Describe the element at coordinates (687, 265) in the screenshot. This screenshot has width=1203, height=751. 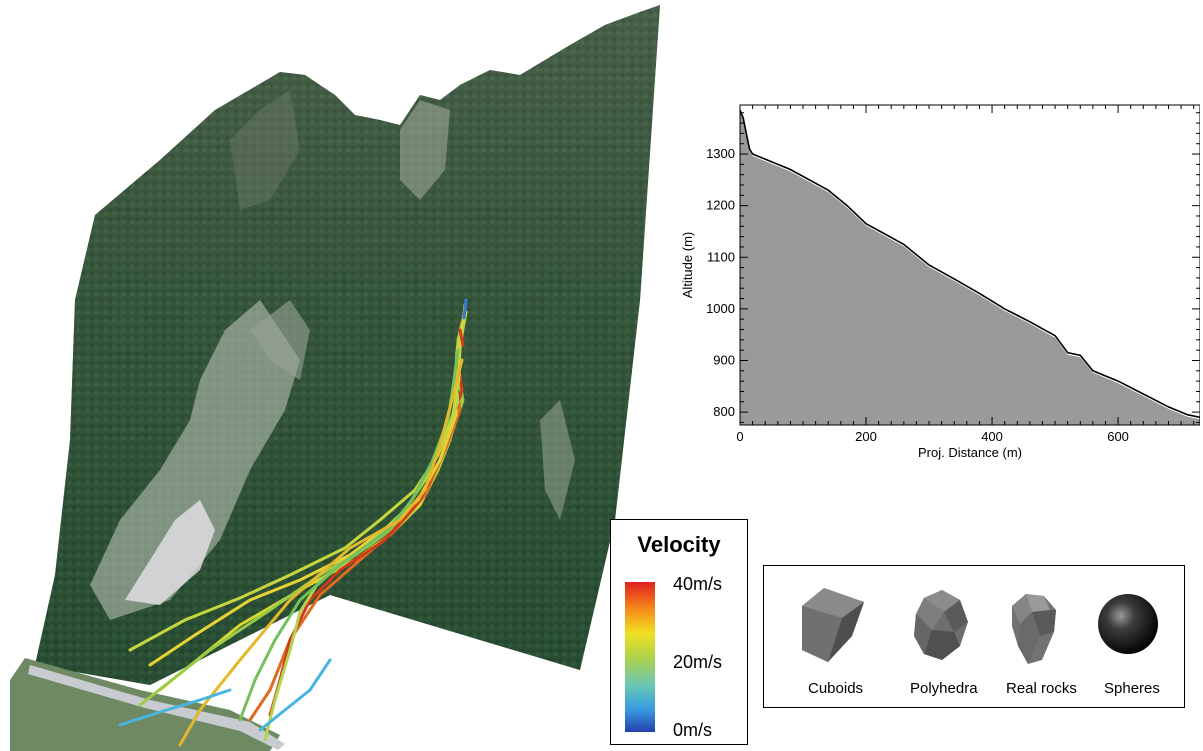
I see `y-axis-label: Altitude (m)` at that location.